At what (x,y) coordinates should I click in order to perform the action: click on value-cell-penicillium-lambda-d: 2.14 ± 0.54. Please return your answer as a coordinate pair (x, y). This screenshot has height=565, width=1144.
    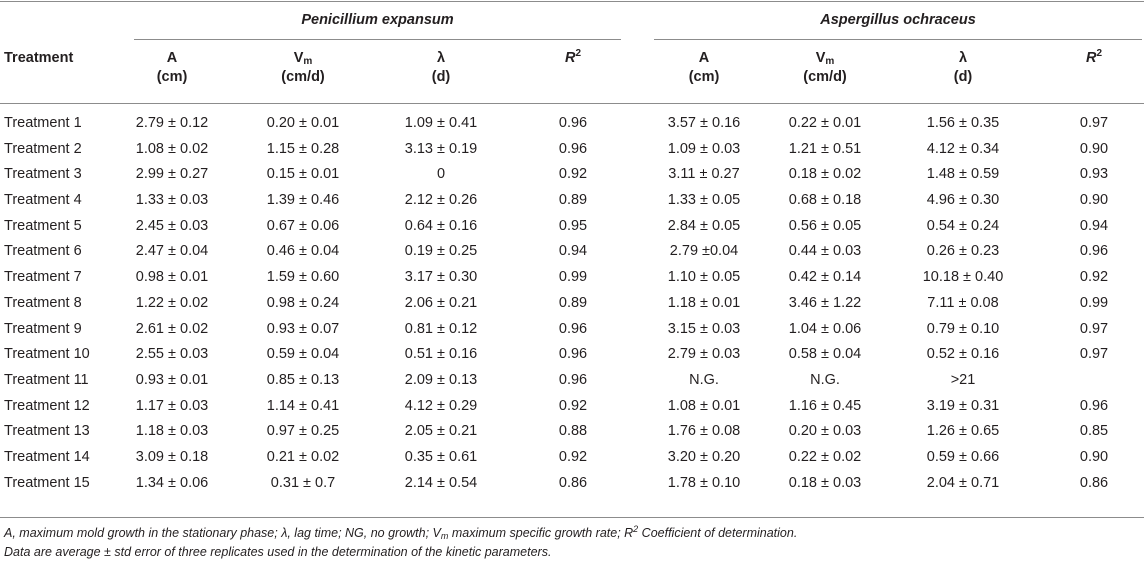
    Looking at the image, I should click on (441, 482).